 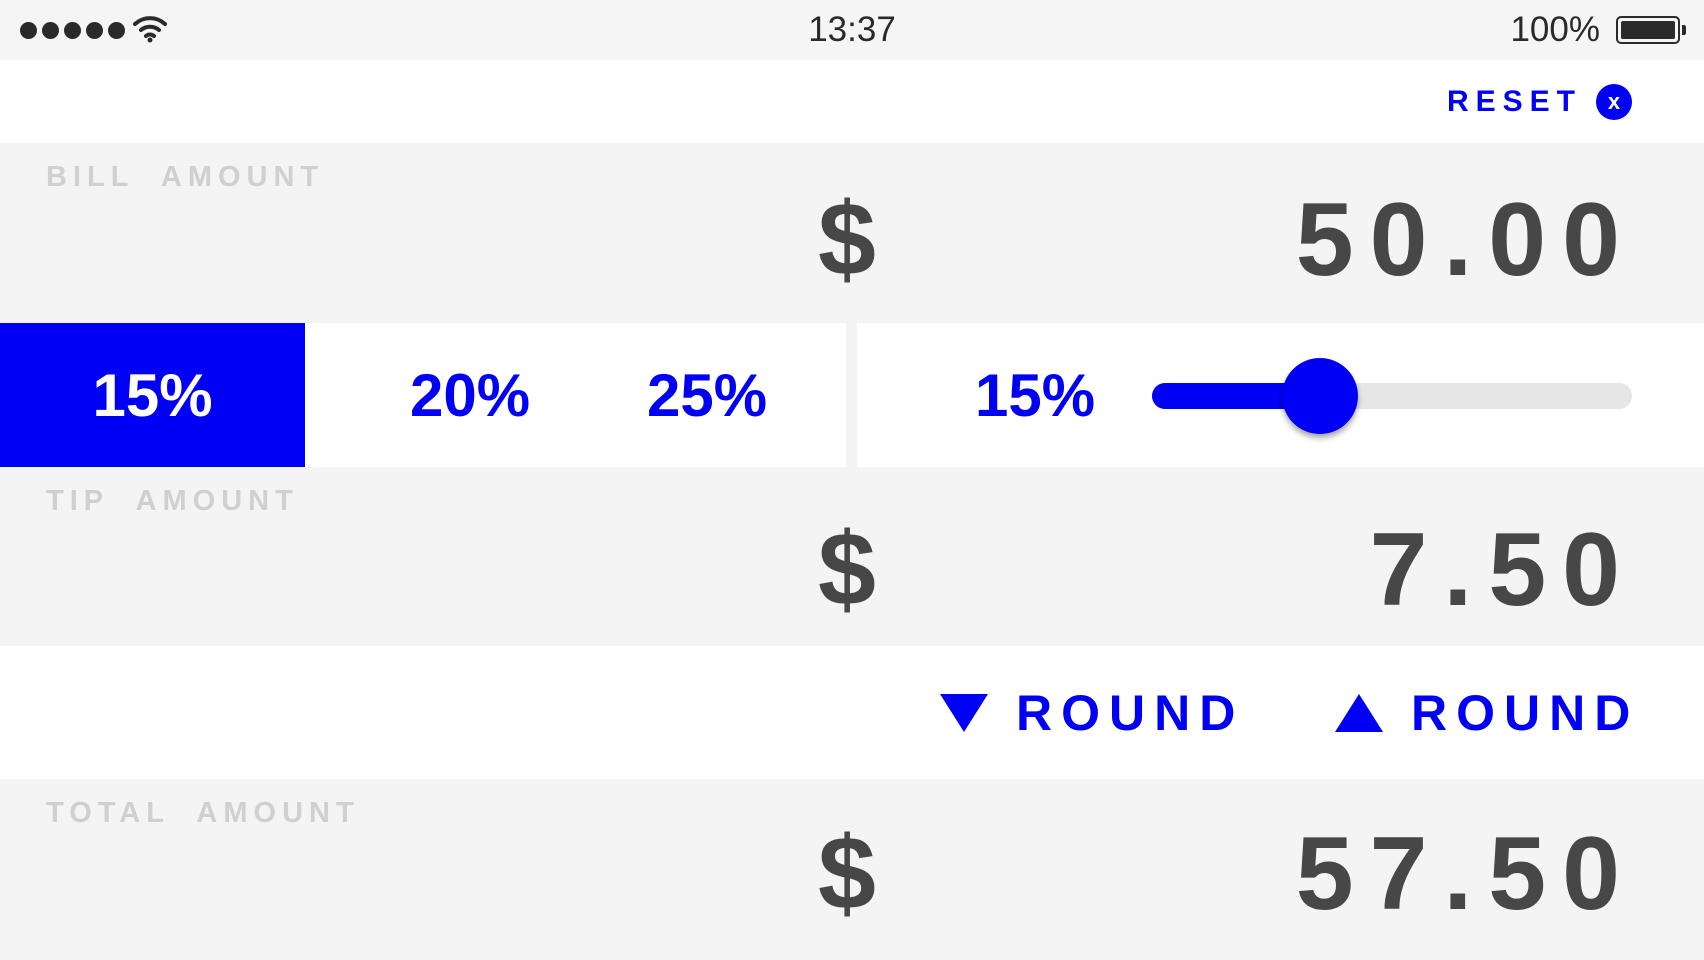 I want to click on round-down-button: ROUND, so click(x=1092, y=712).